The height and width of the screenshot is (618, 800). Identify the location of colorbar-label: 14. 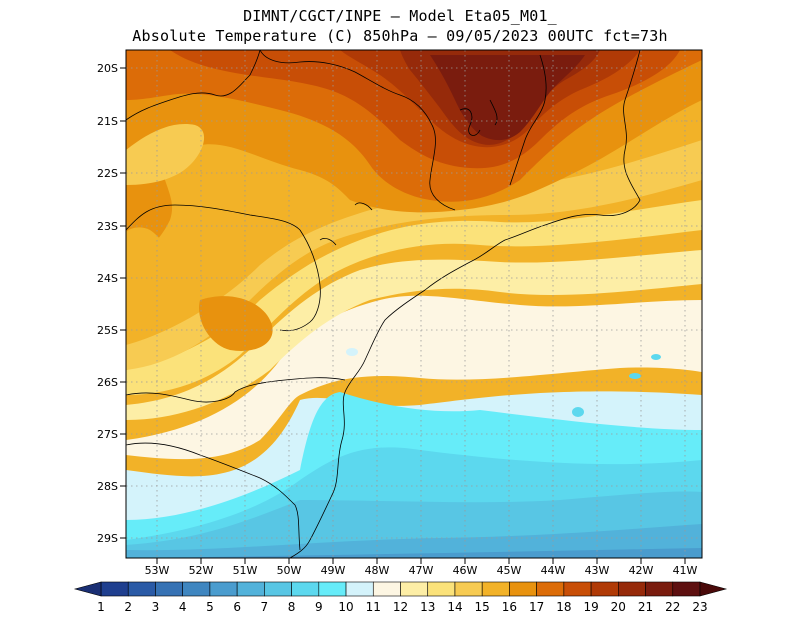
(454, 607).